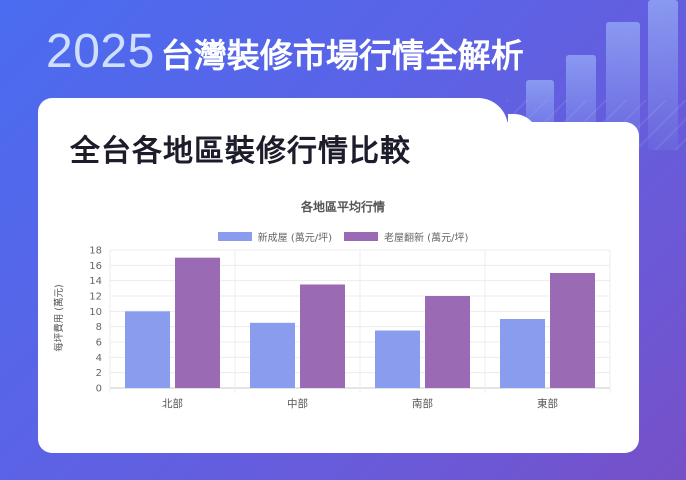  Describe the element at coordinates (95, 281) in the screenshot. I see `y-tick-label: 14` at that location.